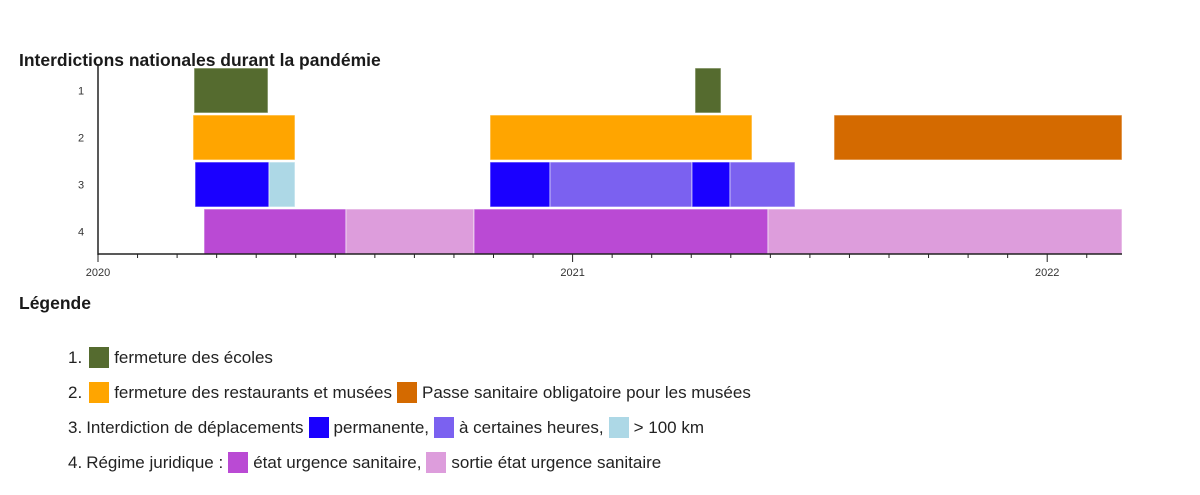  What do you see at coordinates (75, 357) in the screenshot?
I see `legend-number: 1.` at bounding box center [75, 357].